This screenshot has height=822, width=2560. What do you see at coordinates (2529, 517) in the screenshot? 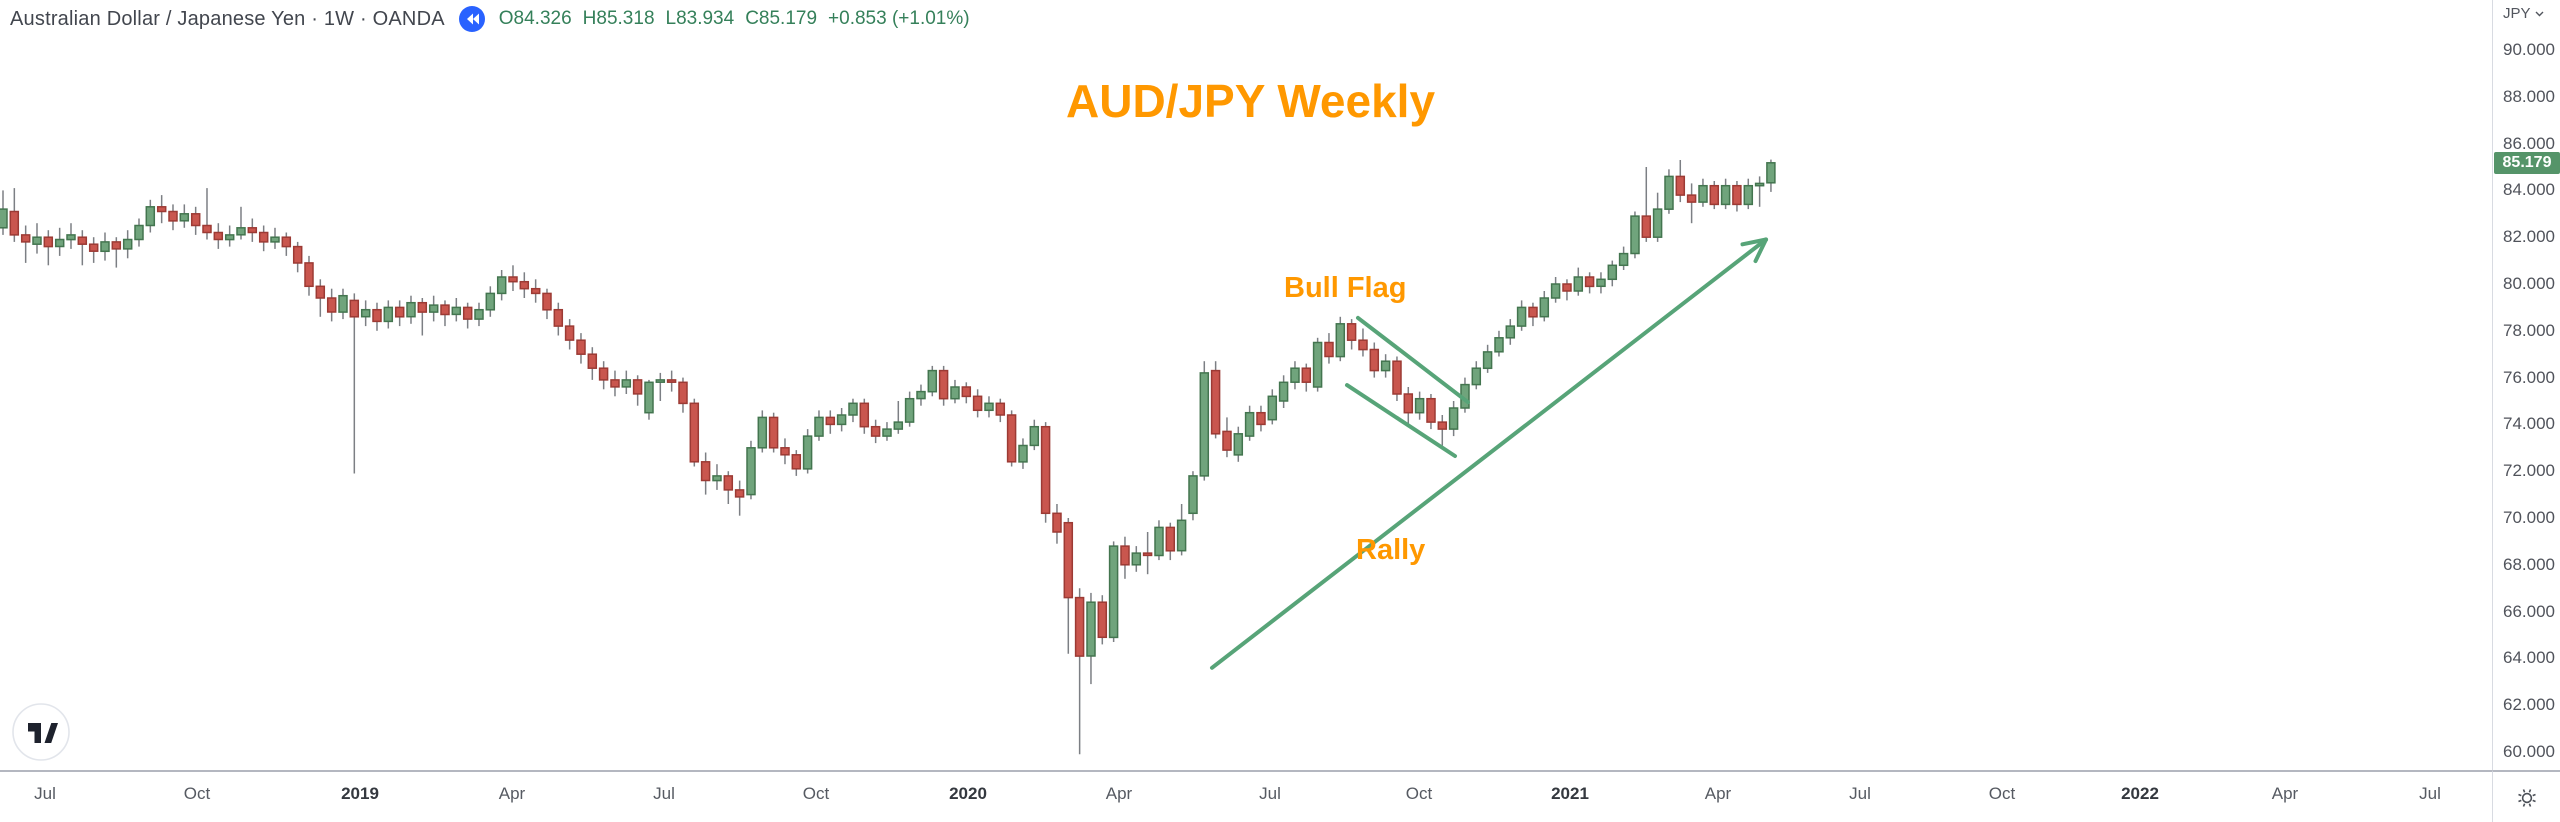
I see `price-tick-label: 70.000` at bounding box center [2529, 517].